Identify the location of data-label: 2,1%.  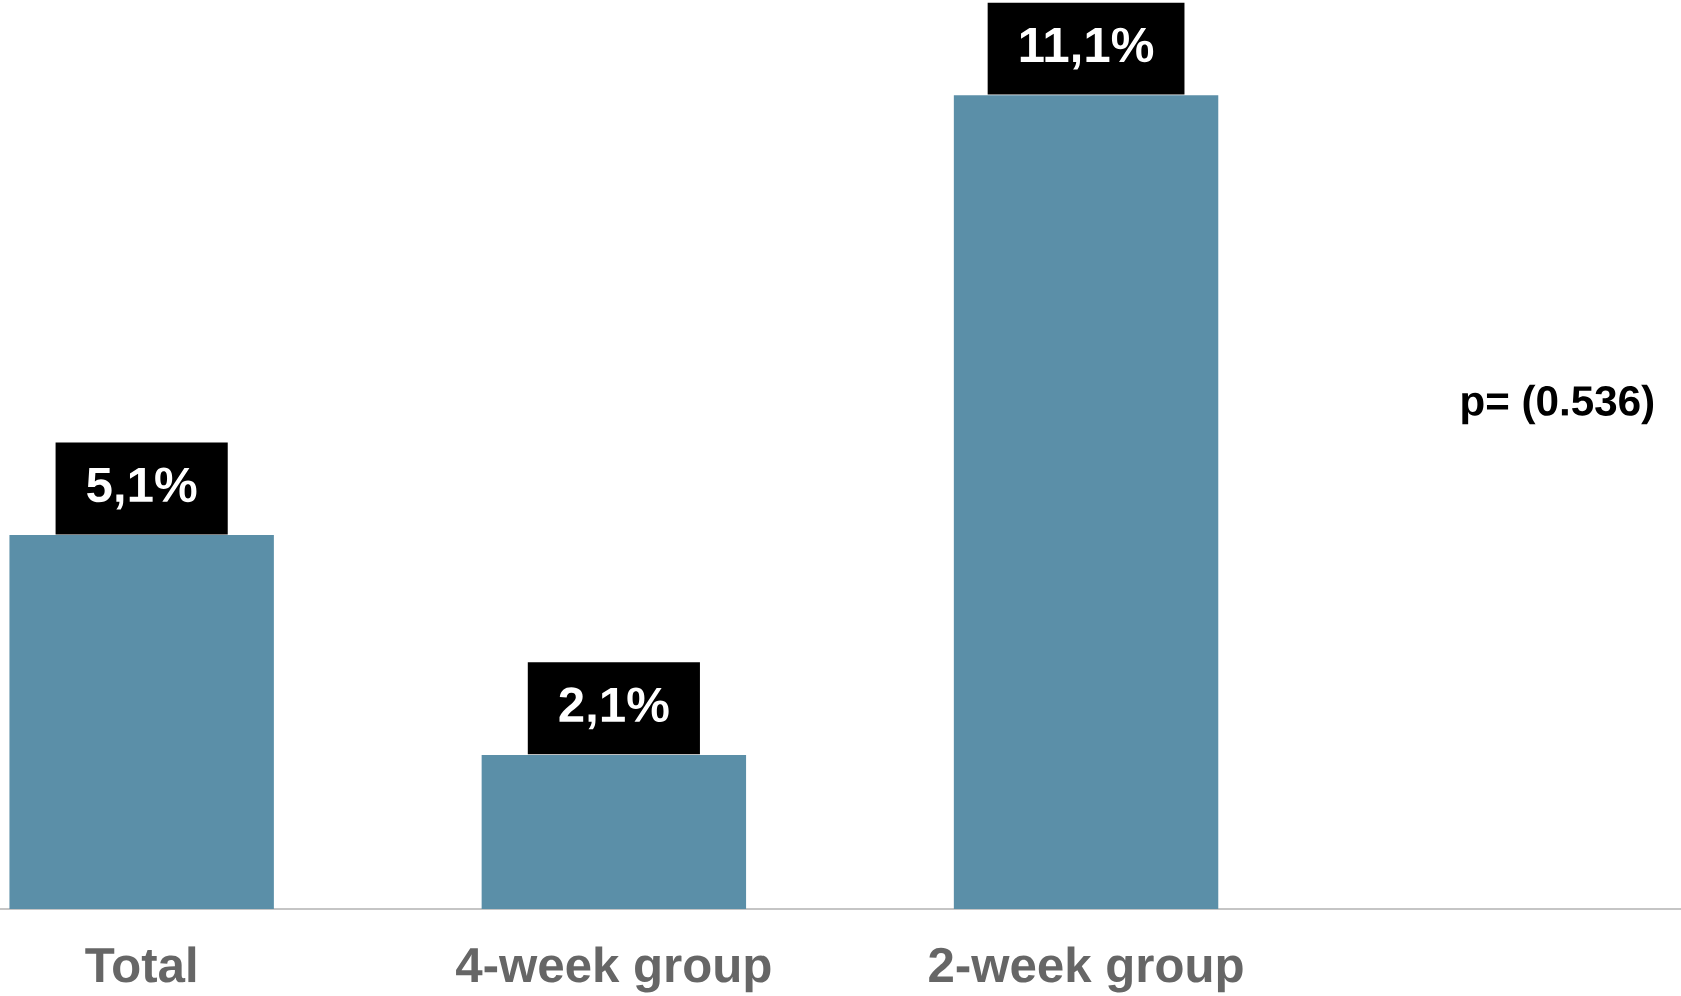
(614, 708).